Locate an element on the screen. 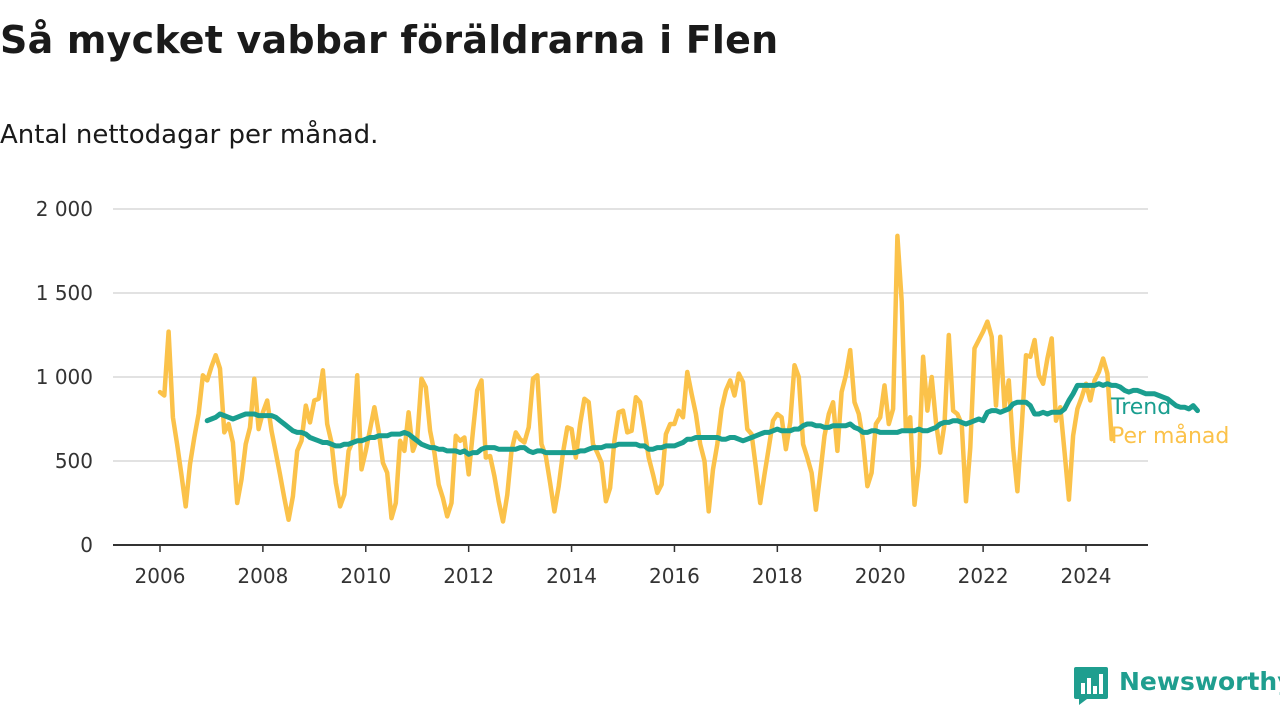 This screenshot has height=720, width=1280. x-tick-label: 2014 is located at coordinates (571, 576).